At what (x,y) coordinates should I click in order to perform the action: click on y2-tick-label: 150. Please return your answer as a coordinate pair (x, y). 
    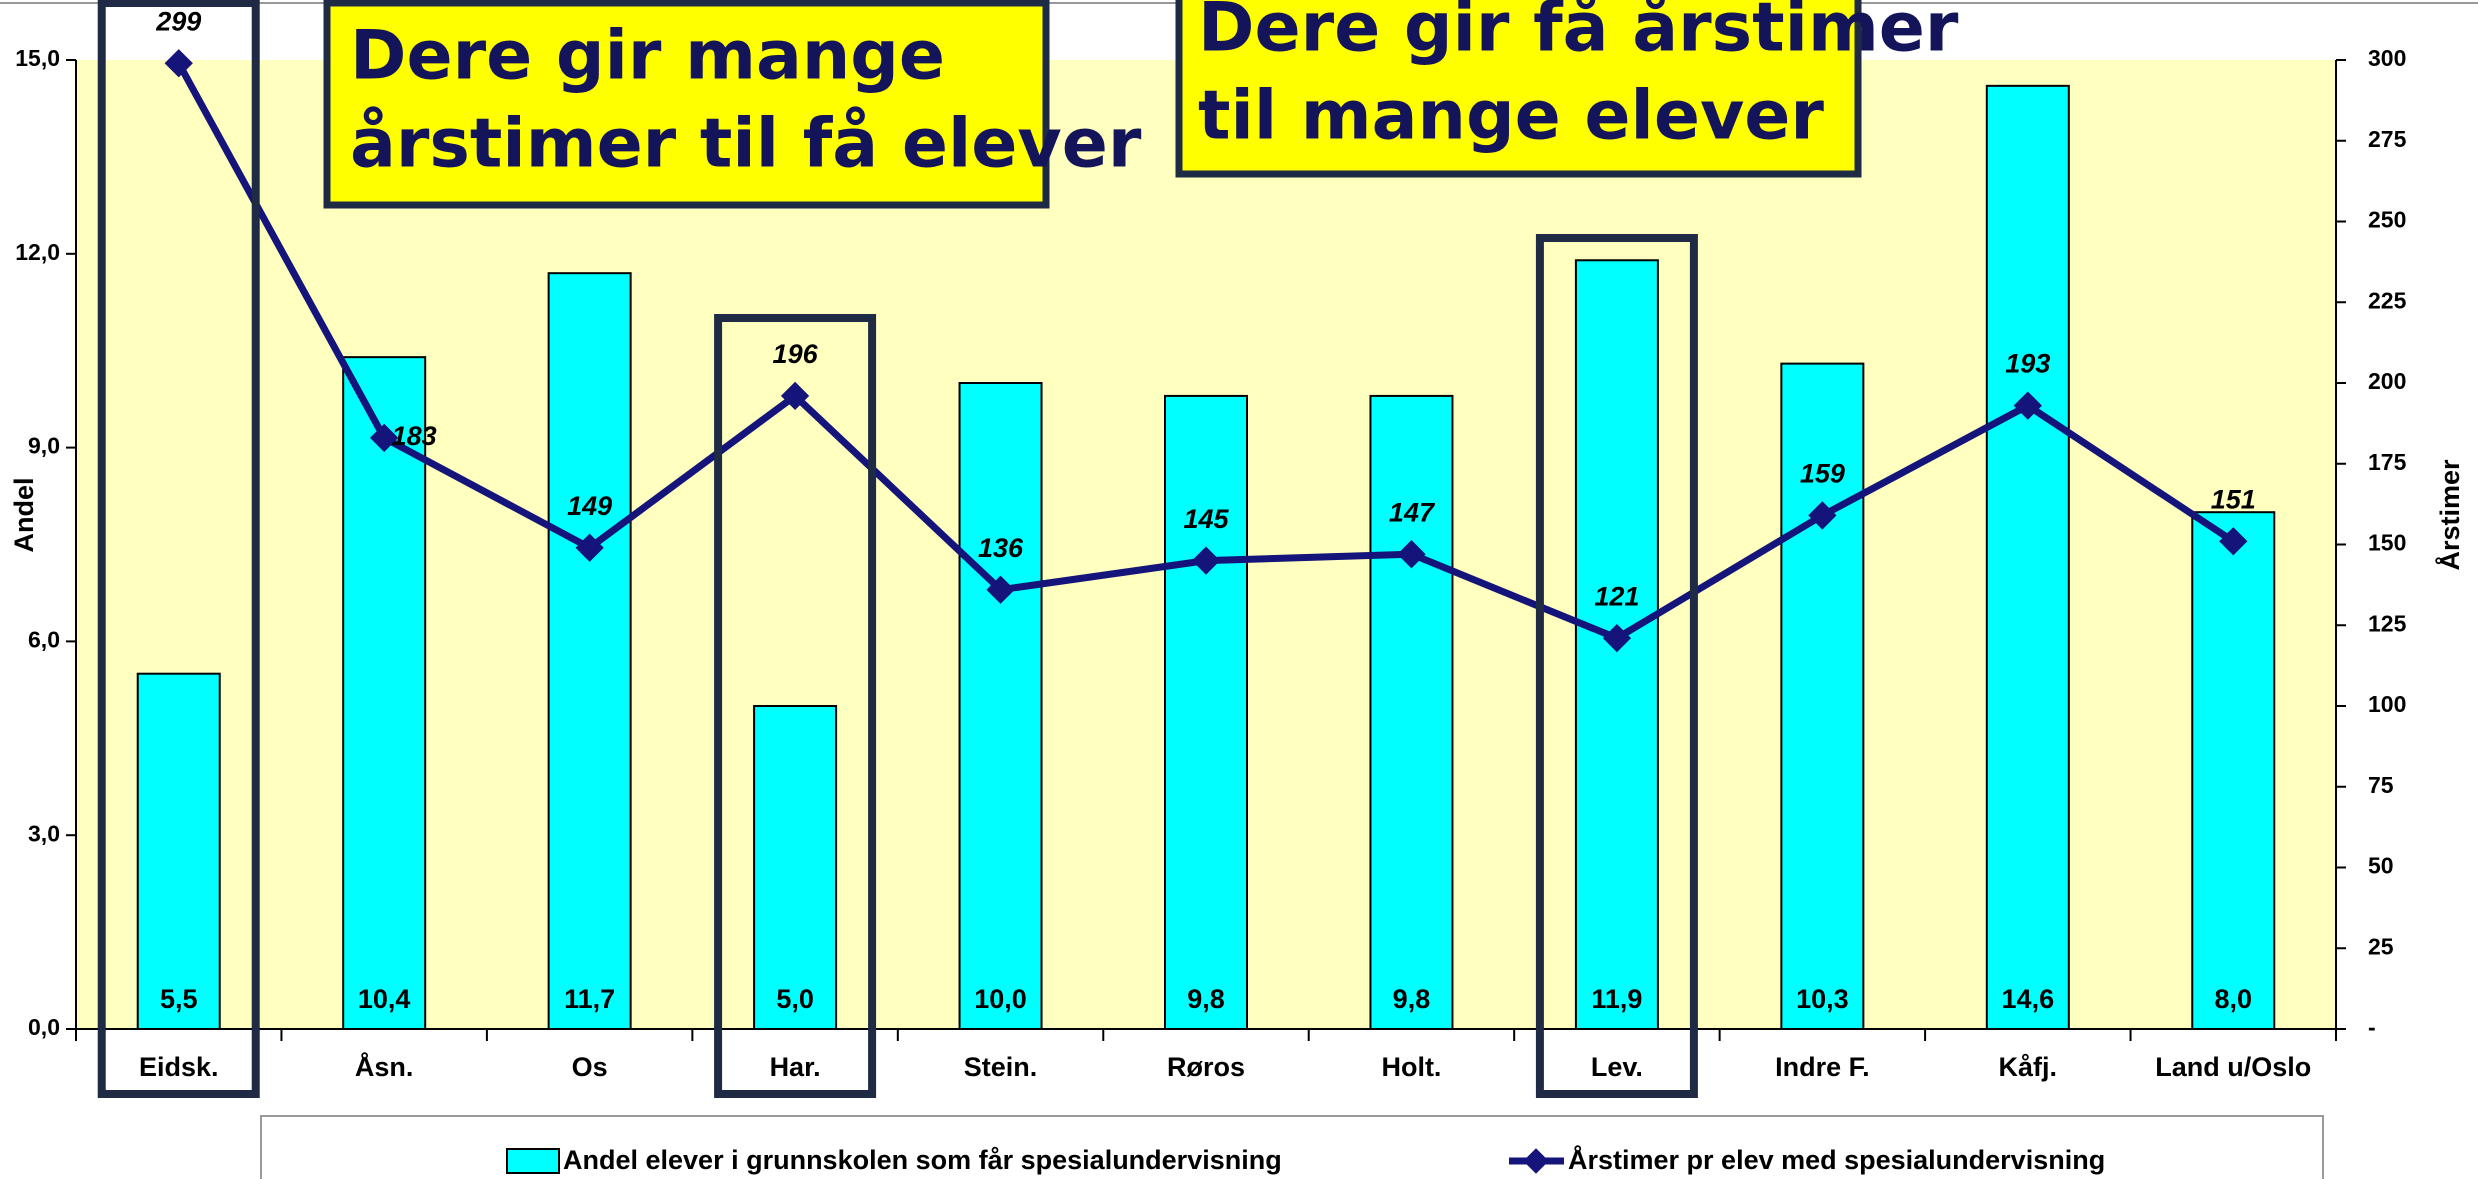
    Looking at the image, I should click on (2387, 543).